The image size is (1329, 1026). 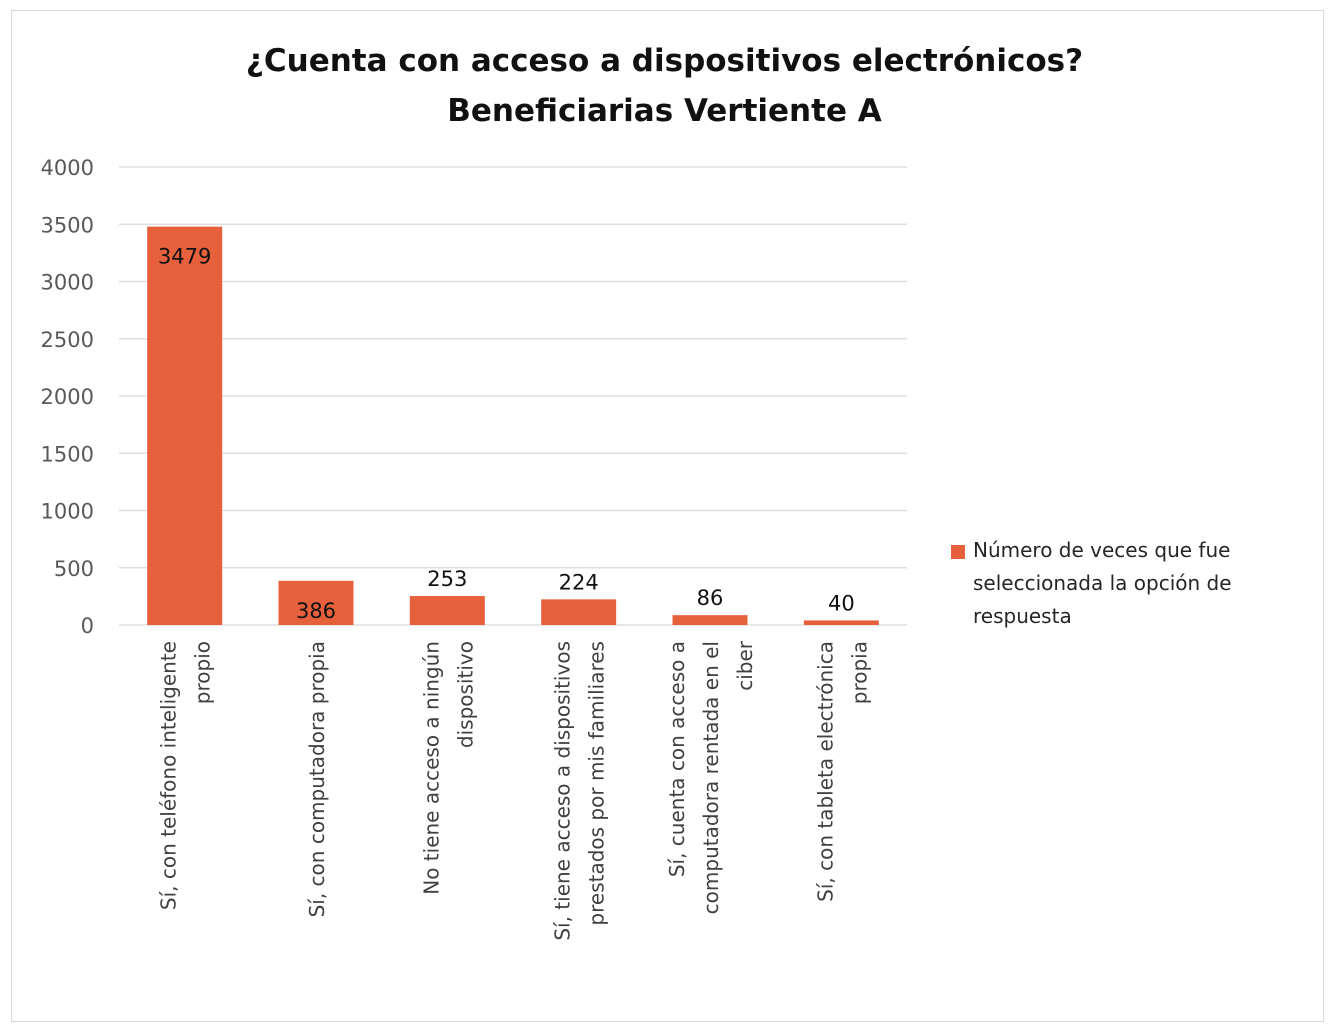 What do you see at coordinates (316, 611) in the screenshot?
I see `data-label: 386` at bounding box center [316, 611].